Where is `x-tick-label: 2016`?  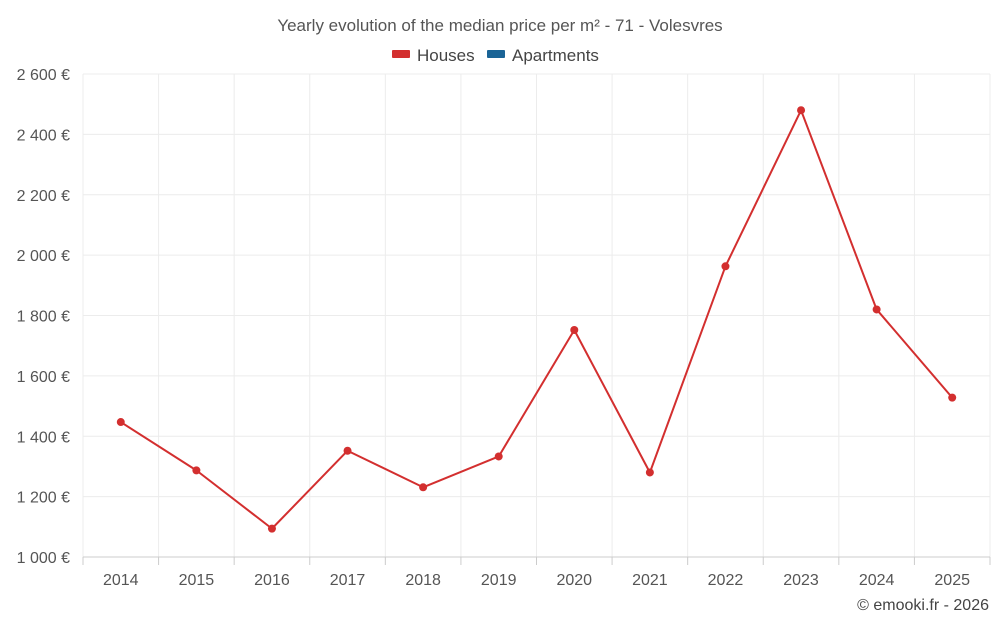
x-tick-label: 2016 is located at coordinates (272, 580).